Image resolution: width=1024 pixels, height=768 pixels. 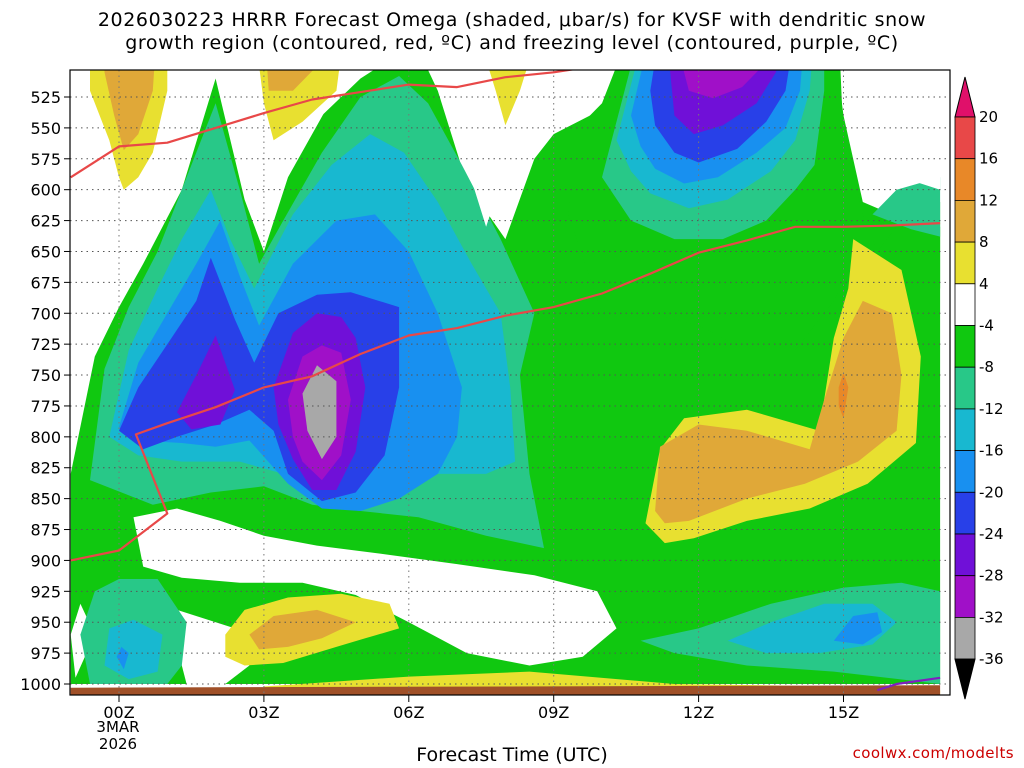 What do you see at coordinates (984, 242) in the screenshot?
I see `colorbar-label-3: 8` at bounding box center [984, 242].